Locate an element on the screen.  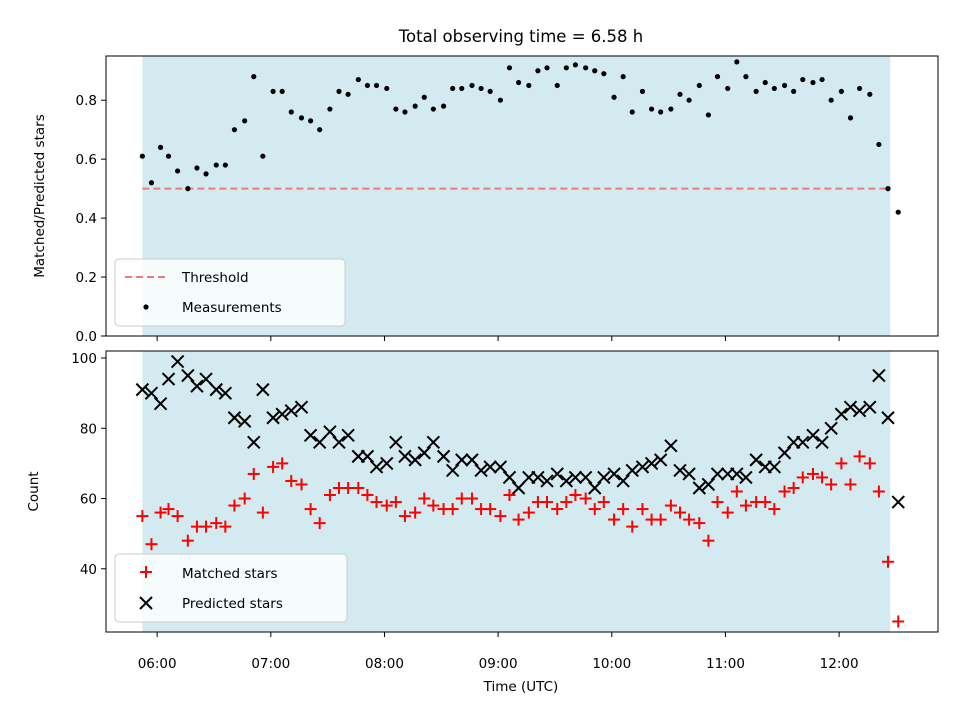
y-tick-label: 0.6 is located at coordinates (86, 160).